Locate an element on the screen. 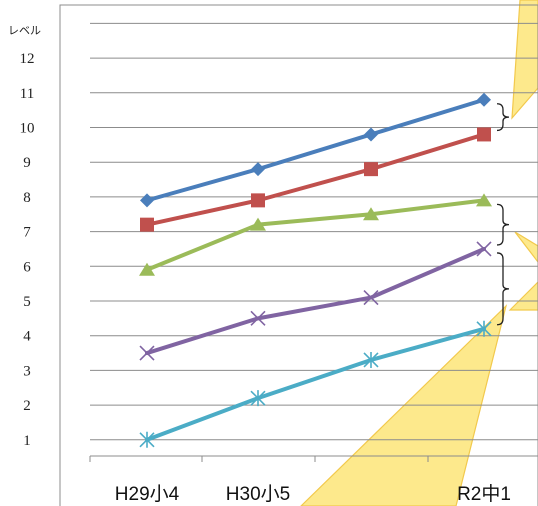  x-tick-label: R2中1 is located at coordinates (484, 494).